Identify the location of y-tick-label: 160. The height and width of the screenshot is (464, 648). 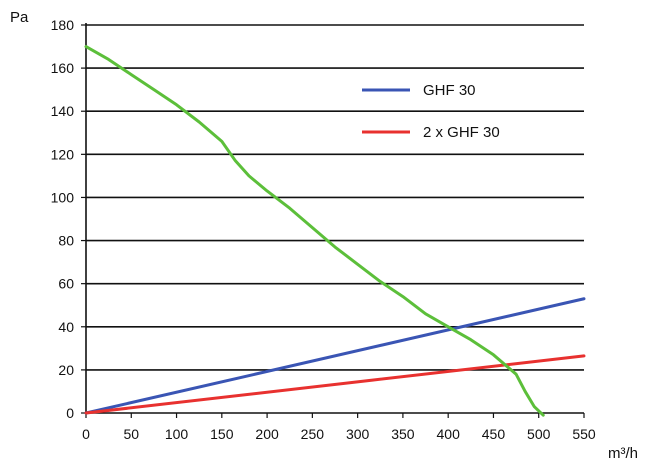
(63, 68).